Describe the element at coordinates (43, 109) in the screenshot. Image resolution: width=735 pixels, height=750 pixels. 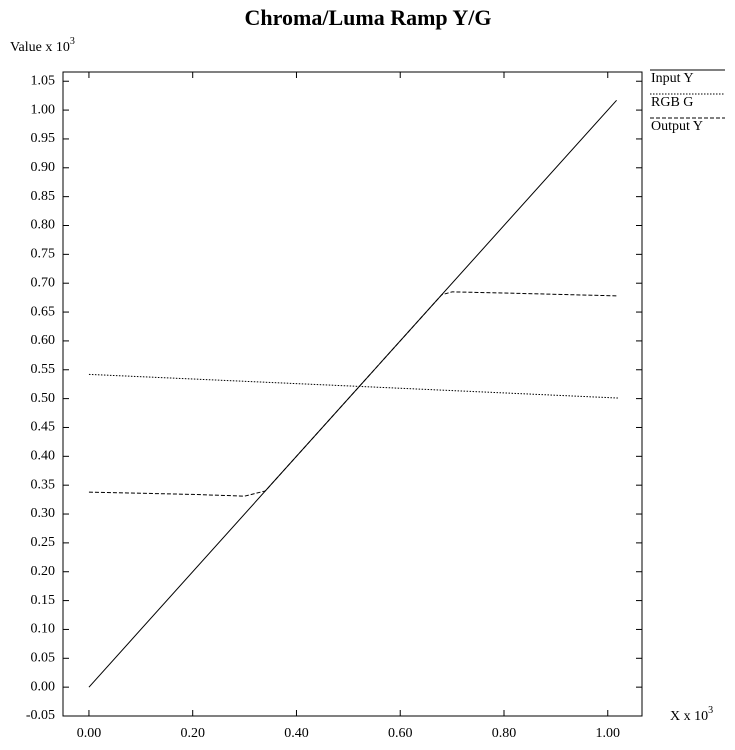
I see `y-tick-label: 1.00` at that location.